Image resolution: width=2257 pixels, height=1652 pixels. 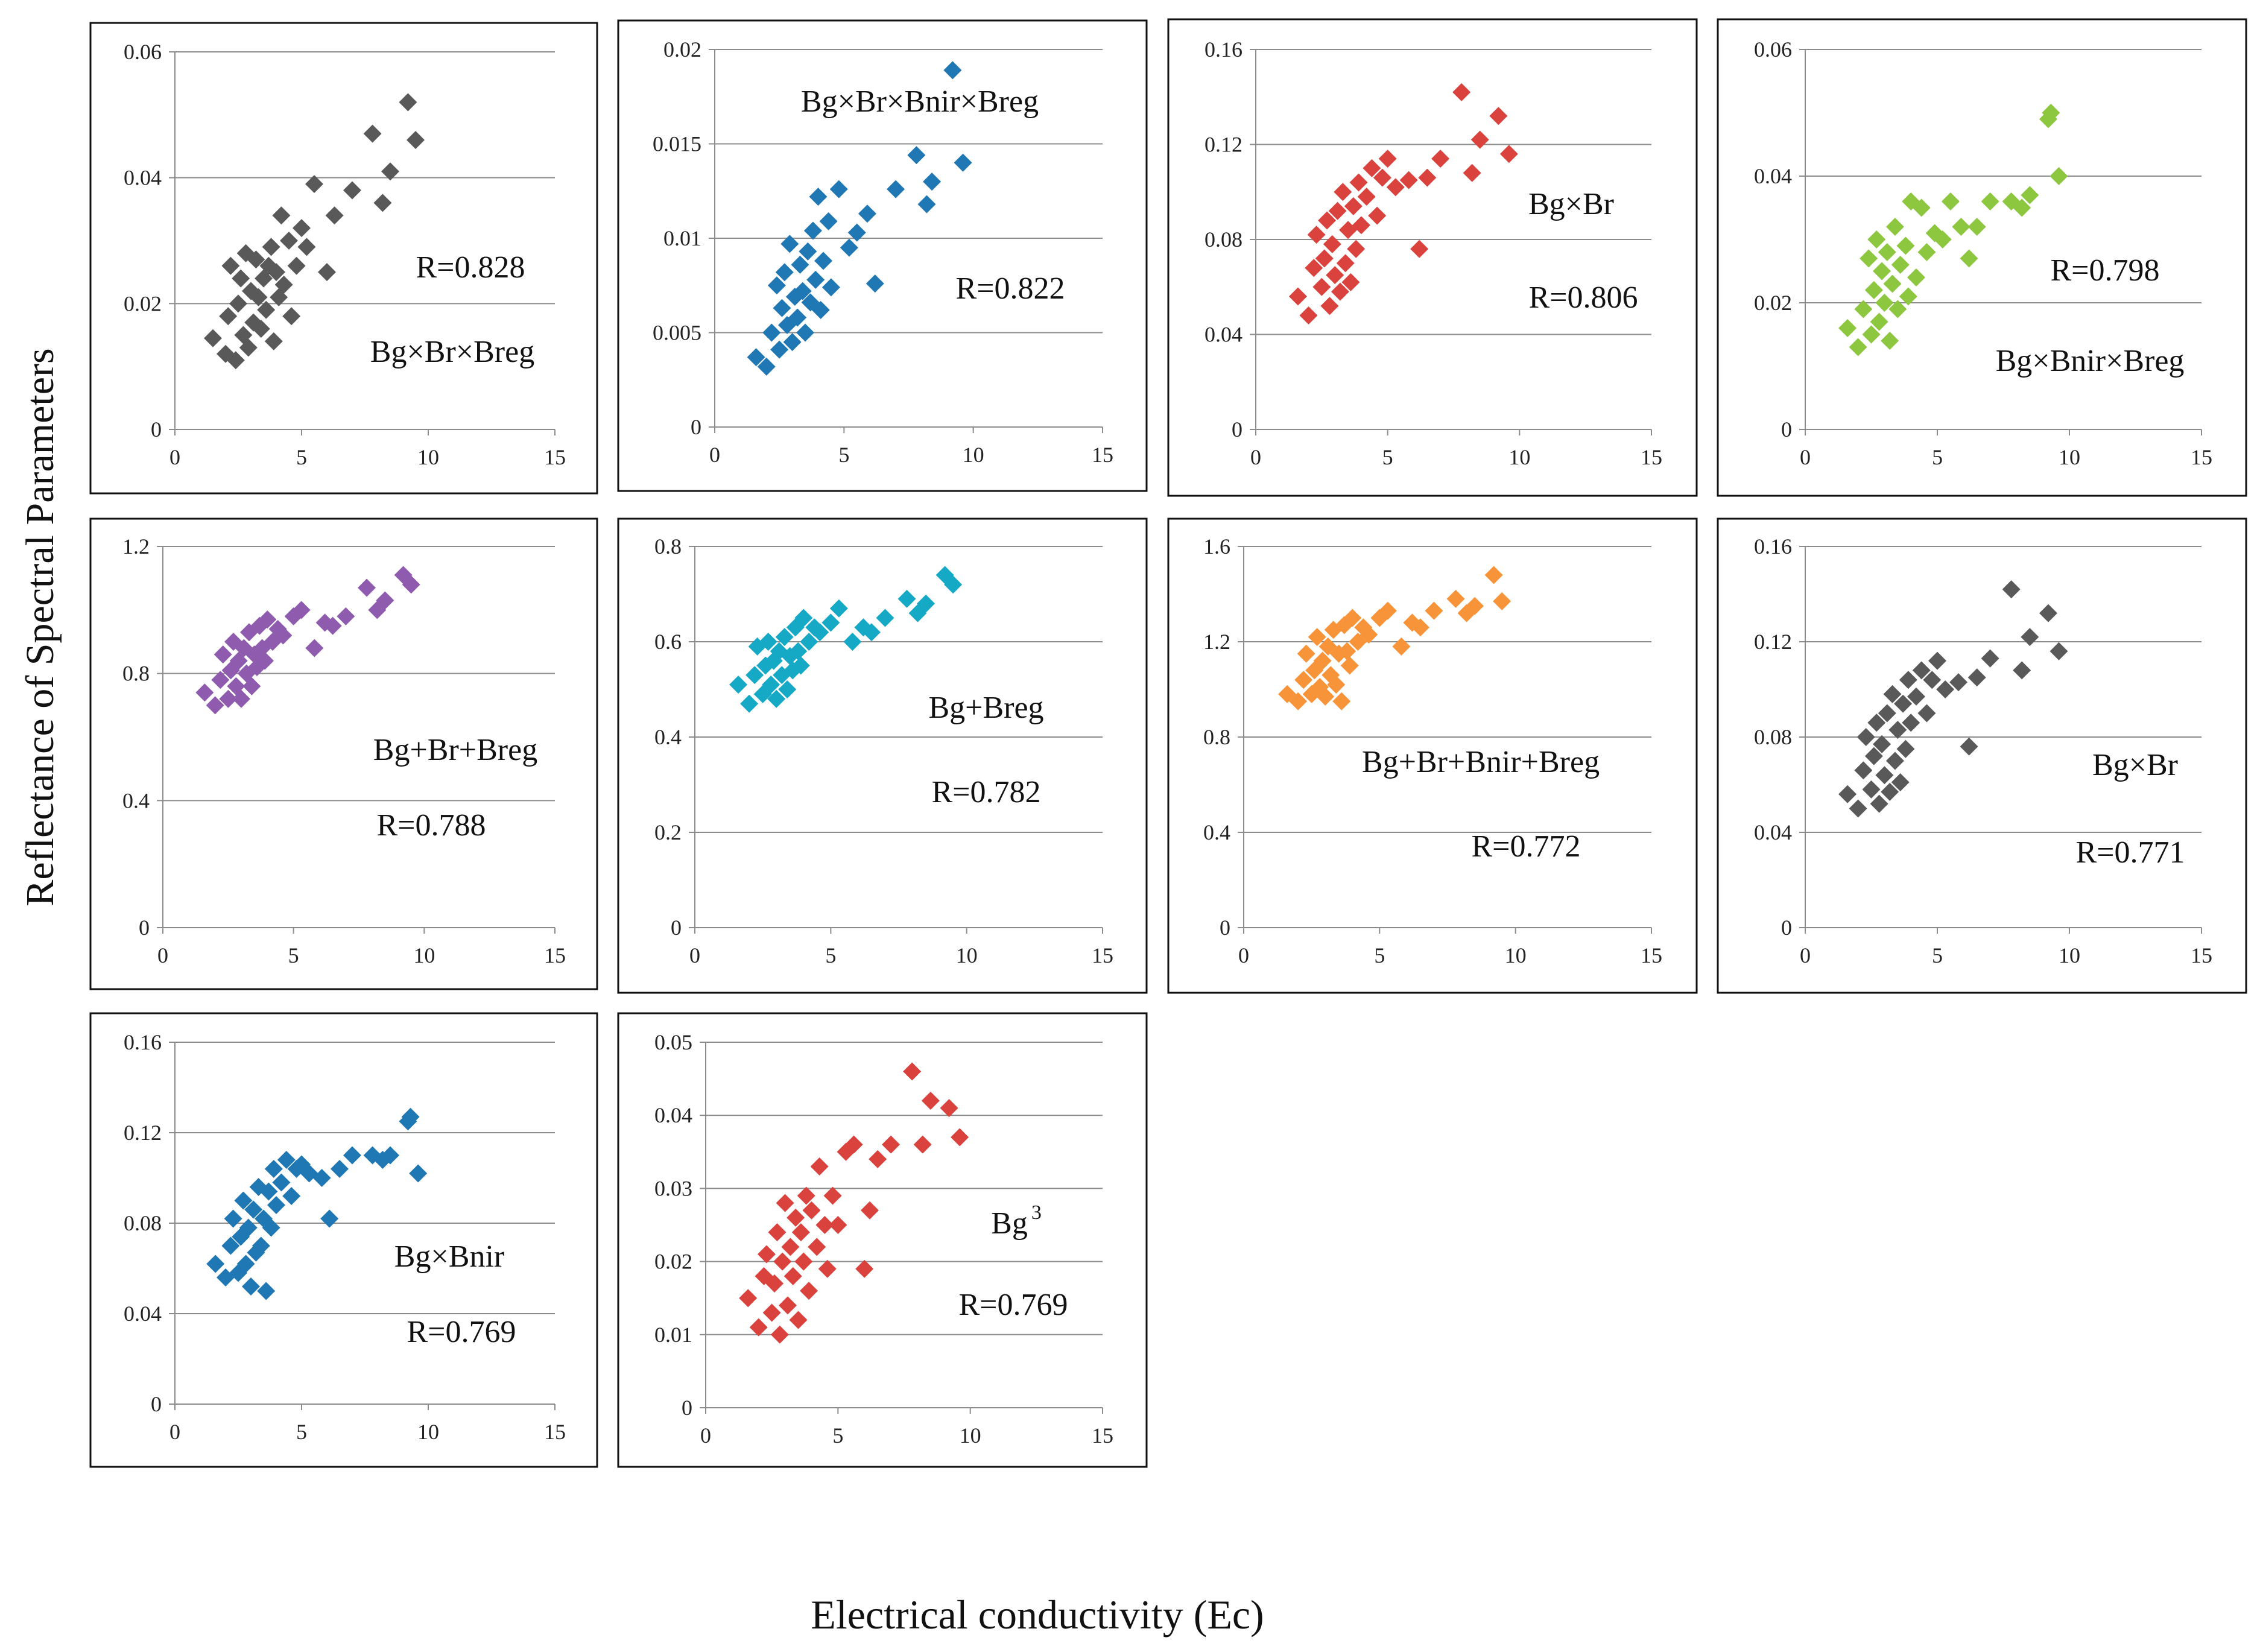 What do you see at coordinates (1380, 955) in the screenshot?
I see `x-tick-label: 5` at bounding box center [1380, 955].